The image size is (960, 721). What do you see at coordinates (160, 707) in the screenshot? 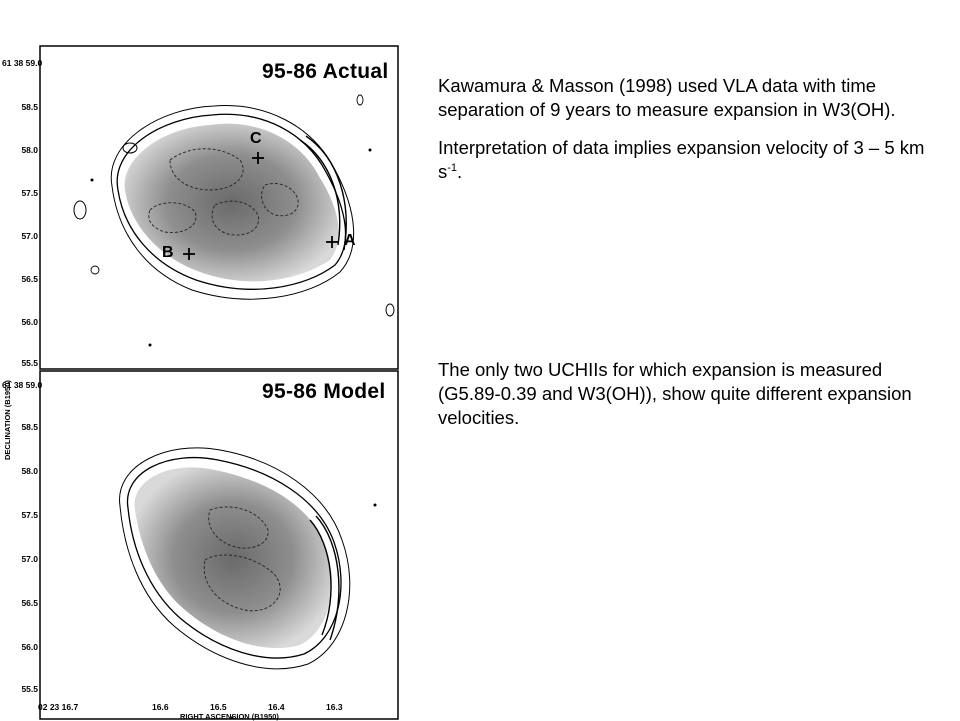
I see `x-tick: 16.6` at bounding box center [160, 707].